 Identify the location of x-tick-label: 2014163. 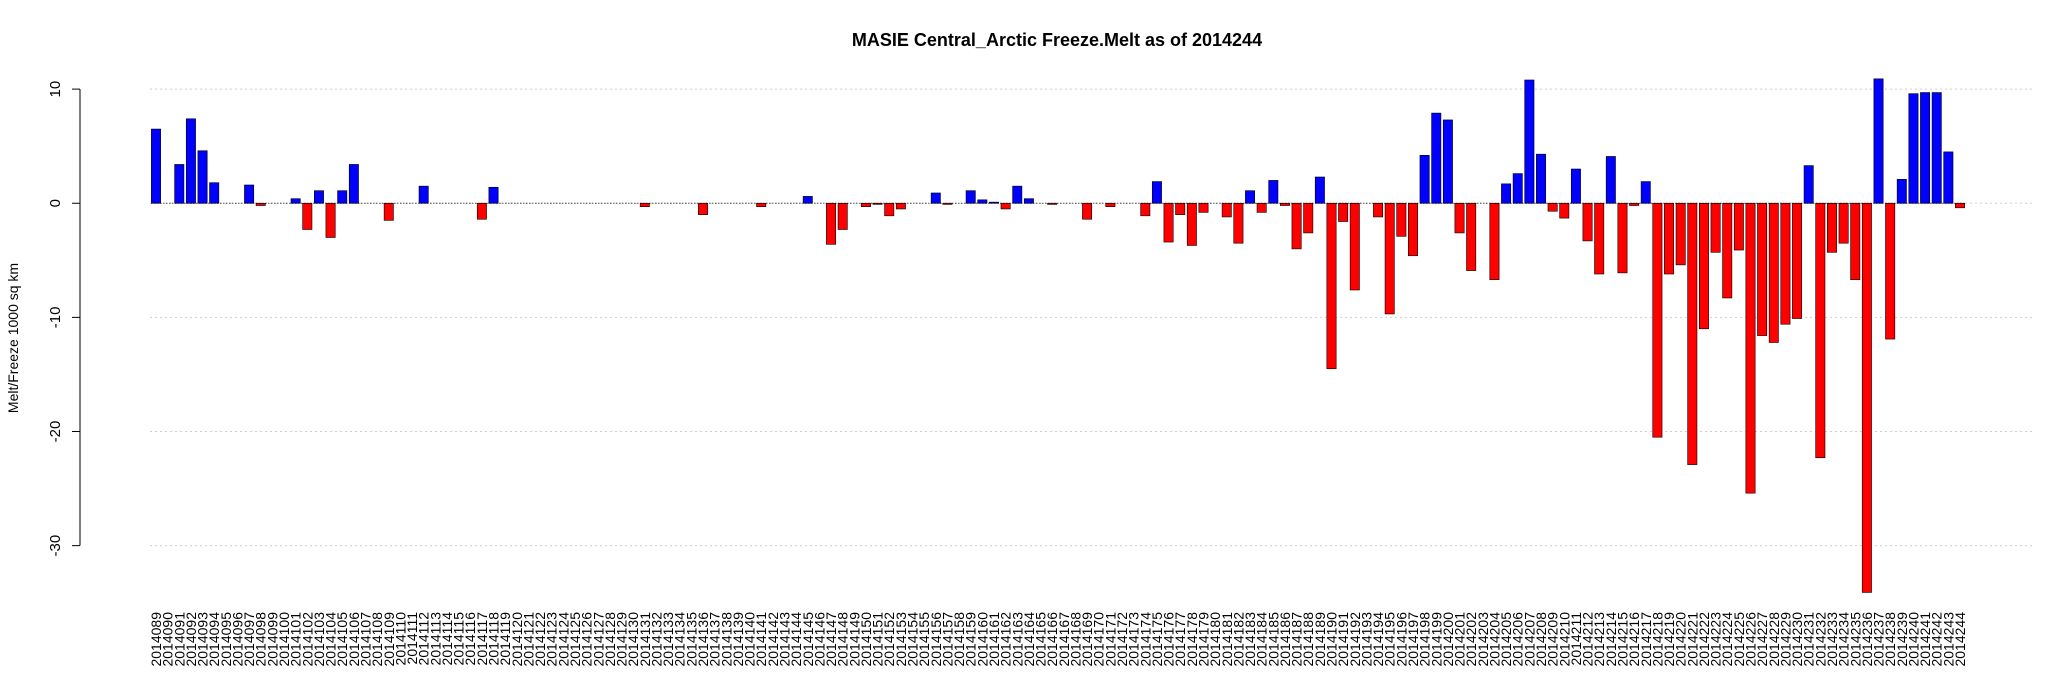
(1017, 639).